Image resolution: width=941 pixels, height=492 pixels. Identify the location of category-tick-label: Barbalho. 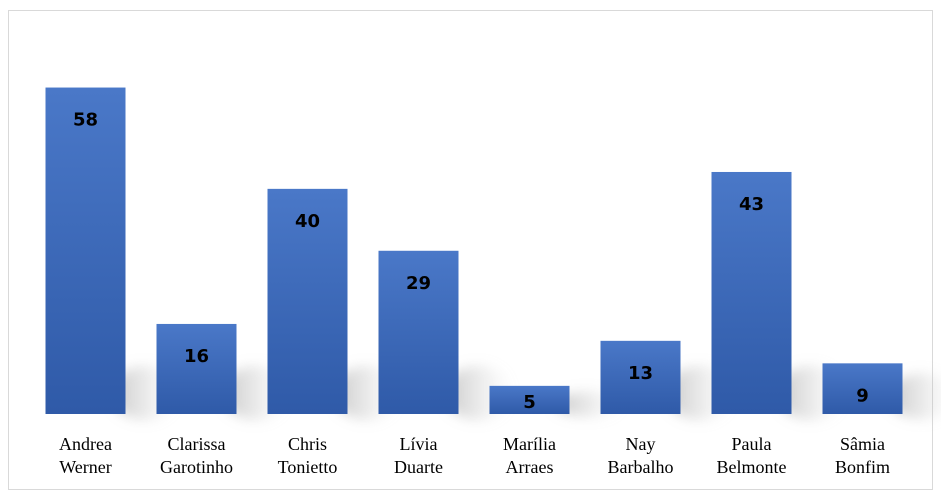
(641, 467).